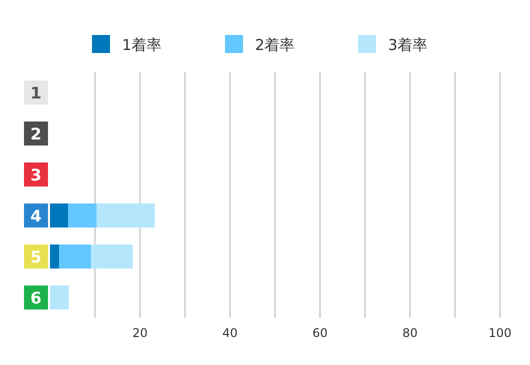 Image resolution: width=530 pixels, height=365 pixels. I want to click on x-tick-label: 80, so click(410, 333).